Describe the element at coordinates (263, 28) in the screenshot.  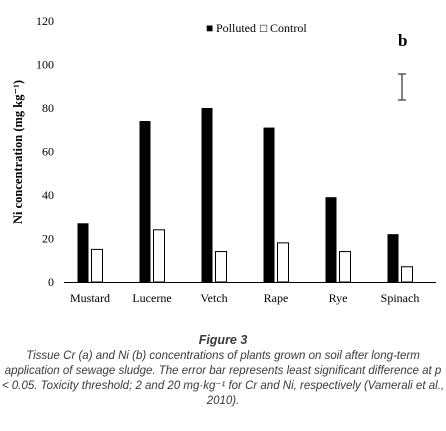
I see `legend-control-marker: □` at that location.